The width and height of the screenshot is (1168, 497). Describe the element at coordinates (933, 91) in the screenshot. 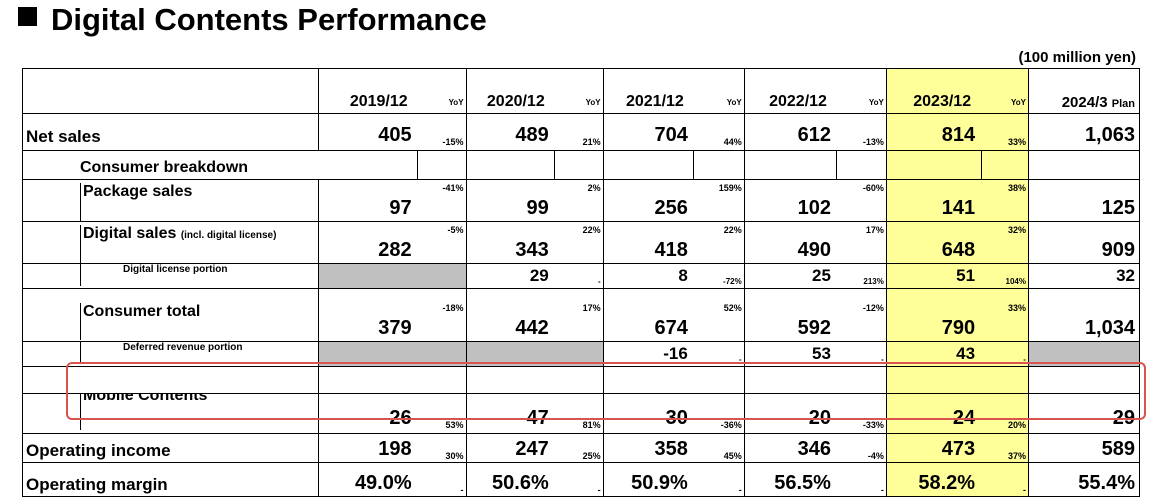

I see `period-header: 2023/12` at that location.